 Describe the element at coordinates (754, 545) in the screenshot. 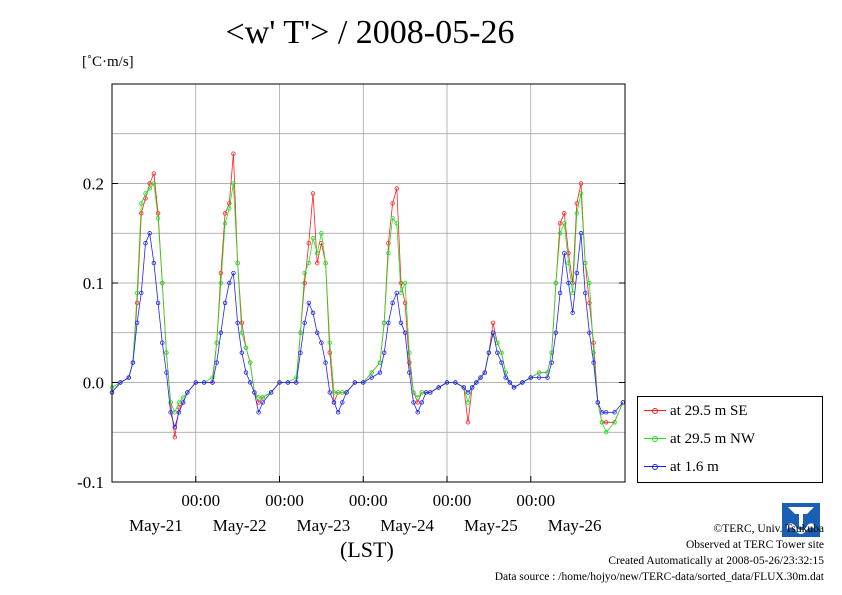

I see `site-text: Observed at TERC Tower site` at that location.